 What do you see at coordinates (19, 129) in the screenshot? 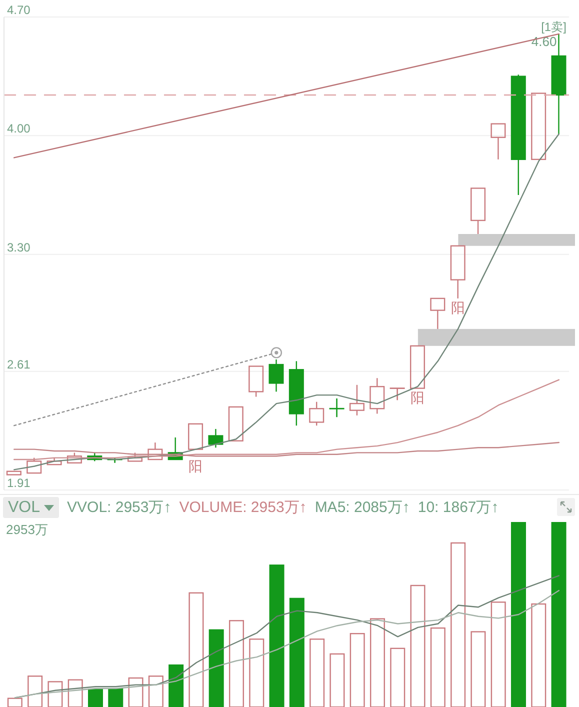
I see `y-tick-label: 4.00` at bounding box center [19, 129].